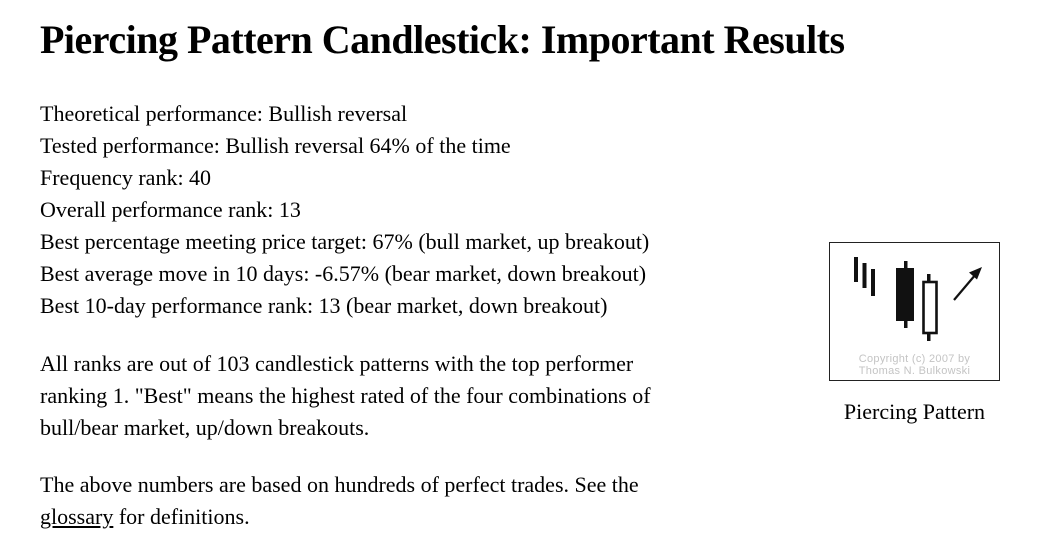  I want to click on downtrend-ticks-icon, so click(864, 276).